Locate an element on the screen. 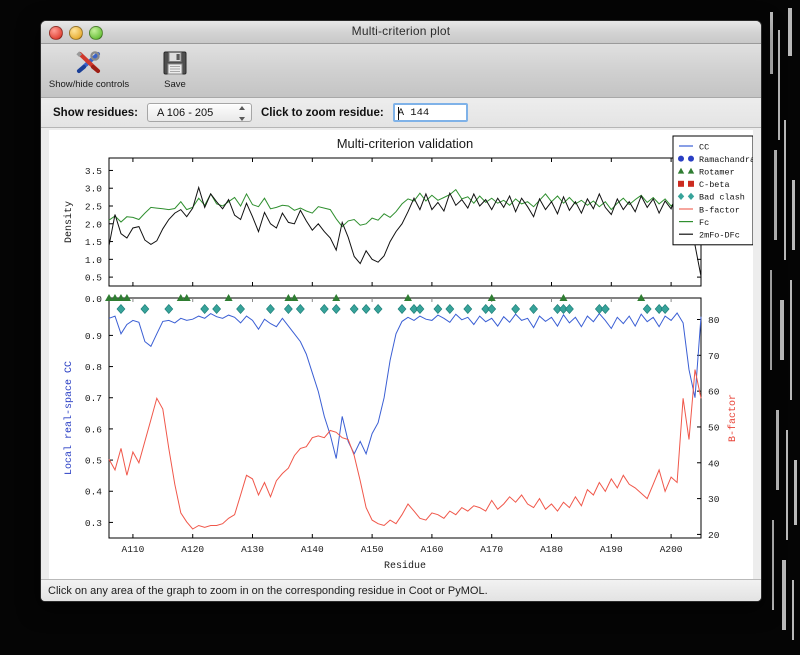  legend-label: 2mFo-DFc is located at coordinates (719, 236).